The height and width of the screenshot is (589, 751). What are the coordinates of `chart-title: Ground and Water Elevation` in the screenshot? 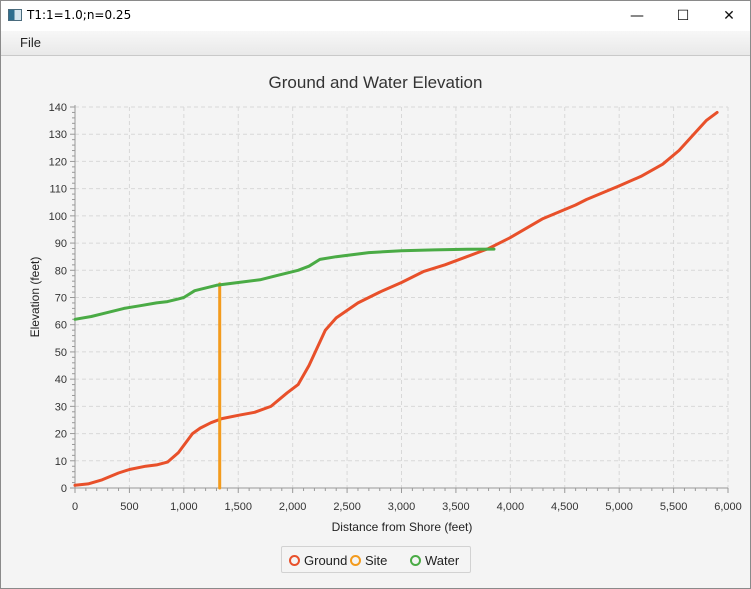 It's located at (375, 82).